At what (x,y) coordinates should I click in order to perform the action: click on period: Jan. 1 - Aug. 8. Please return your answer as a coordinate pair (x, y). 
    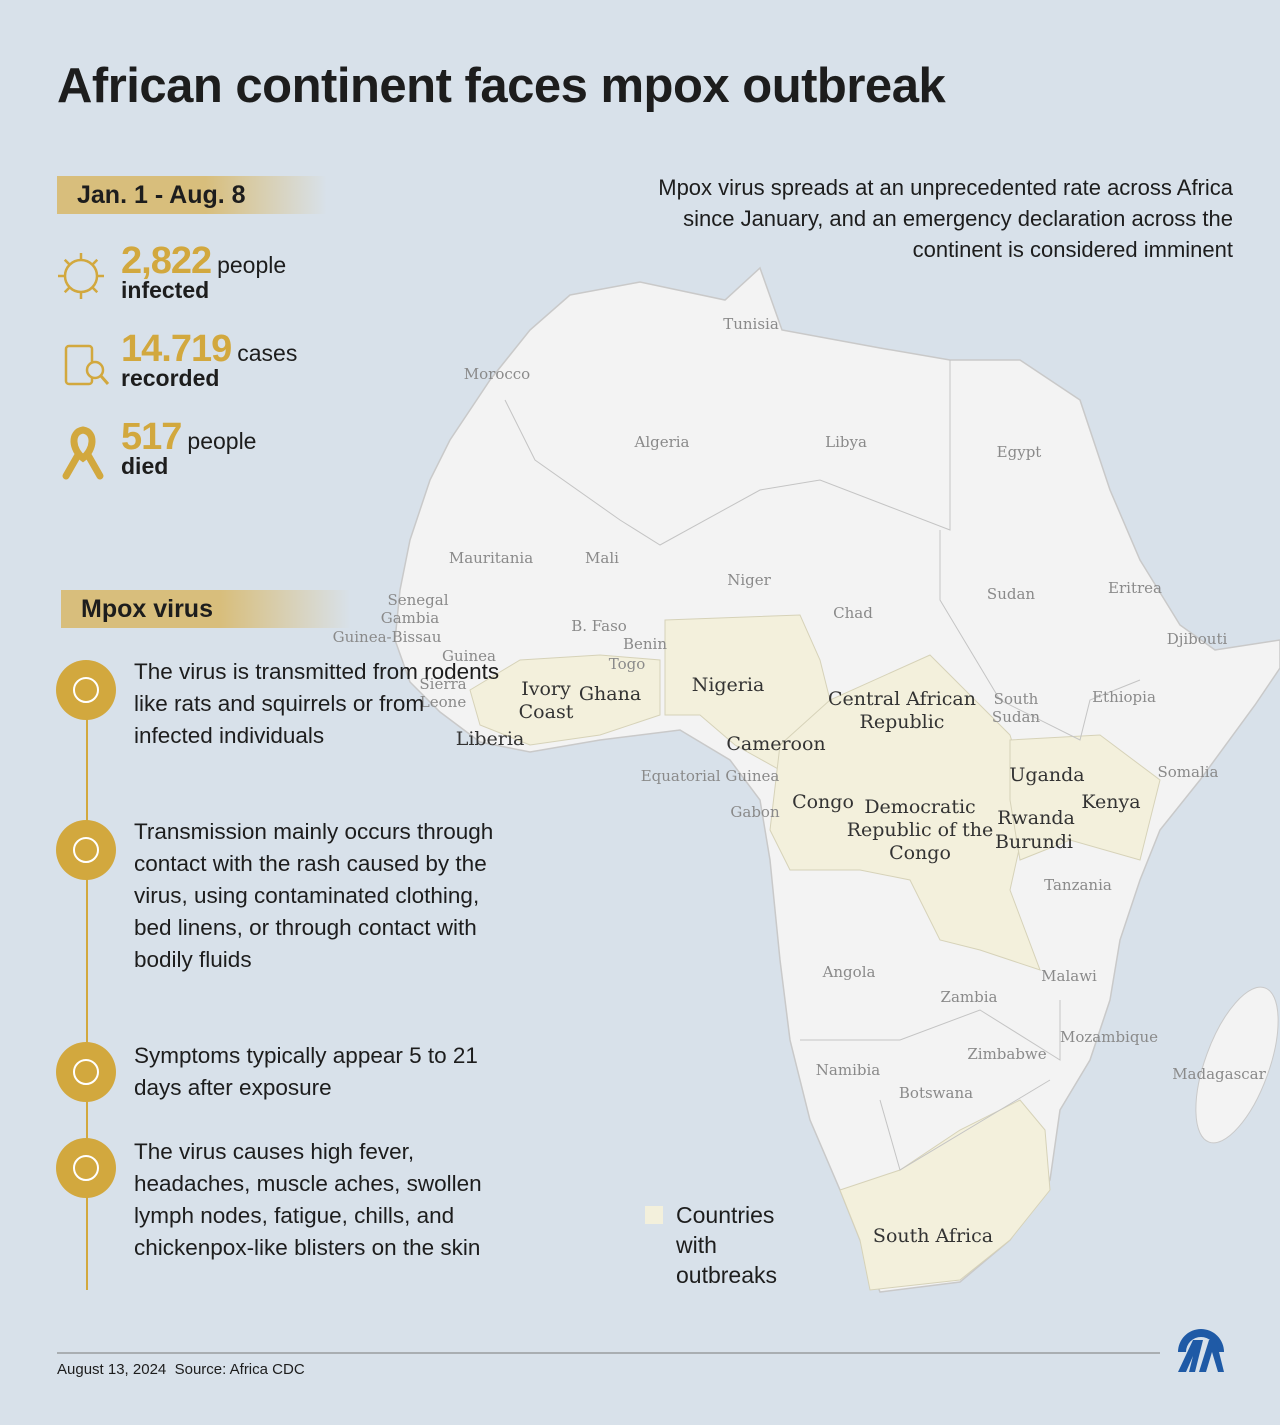
    Looking at the image, I should click on (192, 195).